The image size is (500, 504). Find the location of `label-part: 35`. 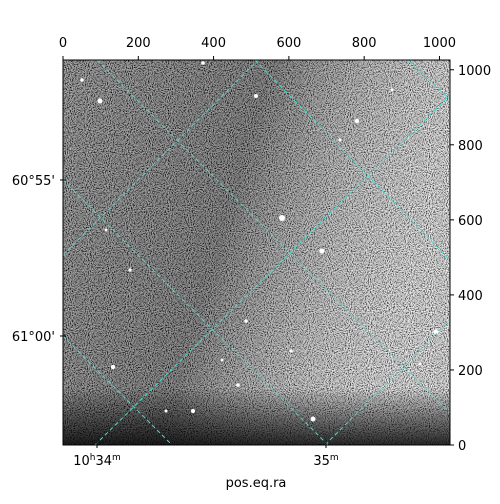

label-part: 35 is located at coordinates (321, 461).